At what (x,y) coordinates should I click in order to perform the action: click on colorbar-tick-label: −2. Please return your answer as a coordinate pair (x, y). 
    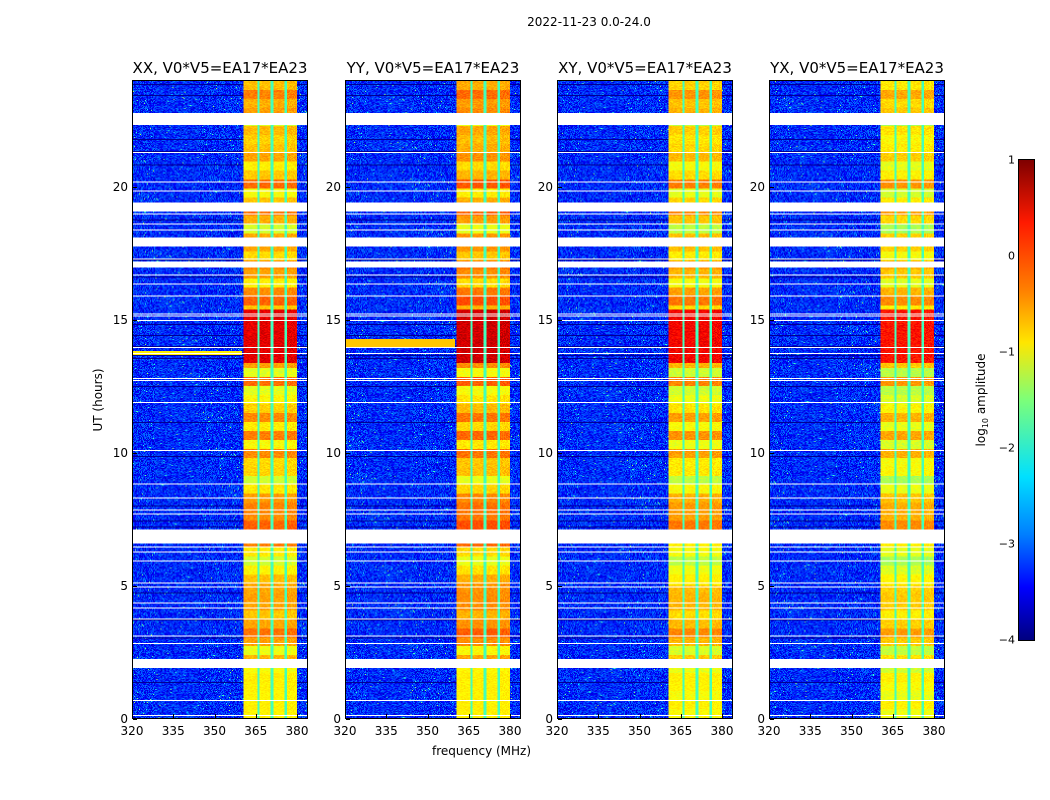
    Looking at the image, I should click on (1006, 448).